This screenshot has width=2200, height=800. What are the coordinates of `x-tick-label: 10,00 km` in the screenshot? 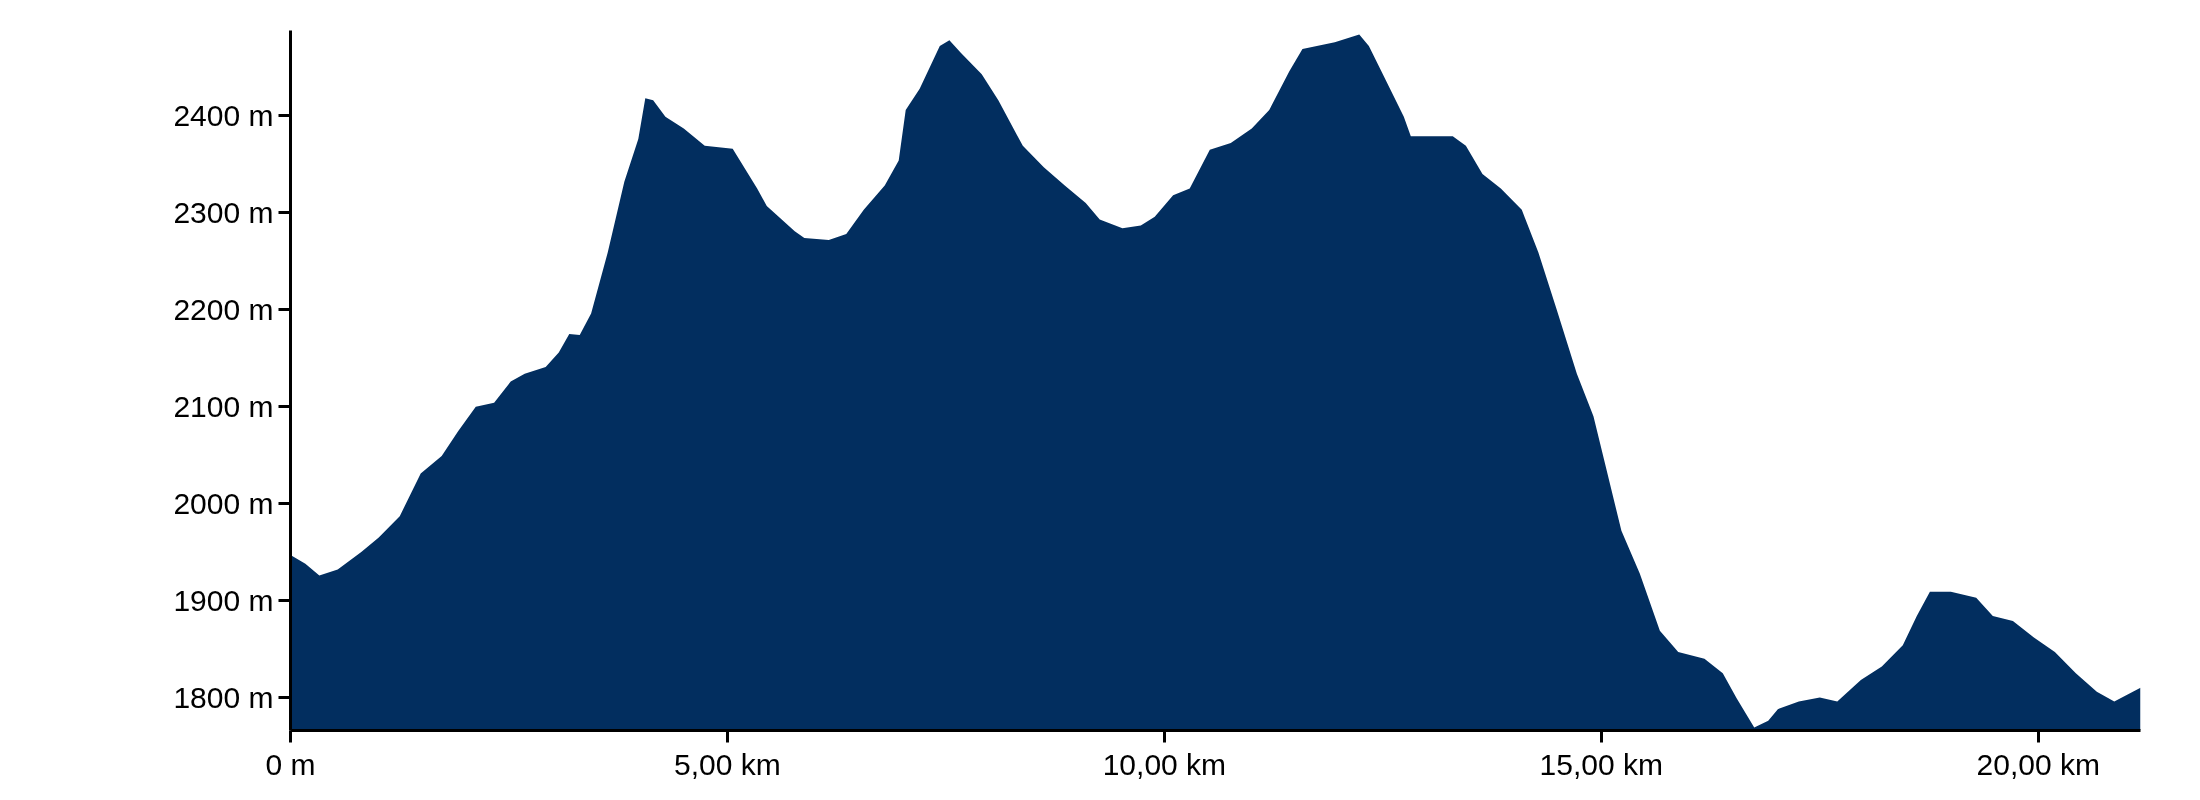 It's located at (1164, 764).